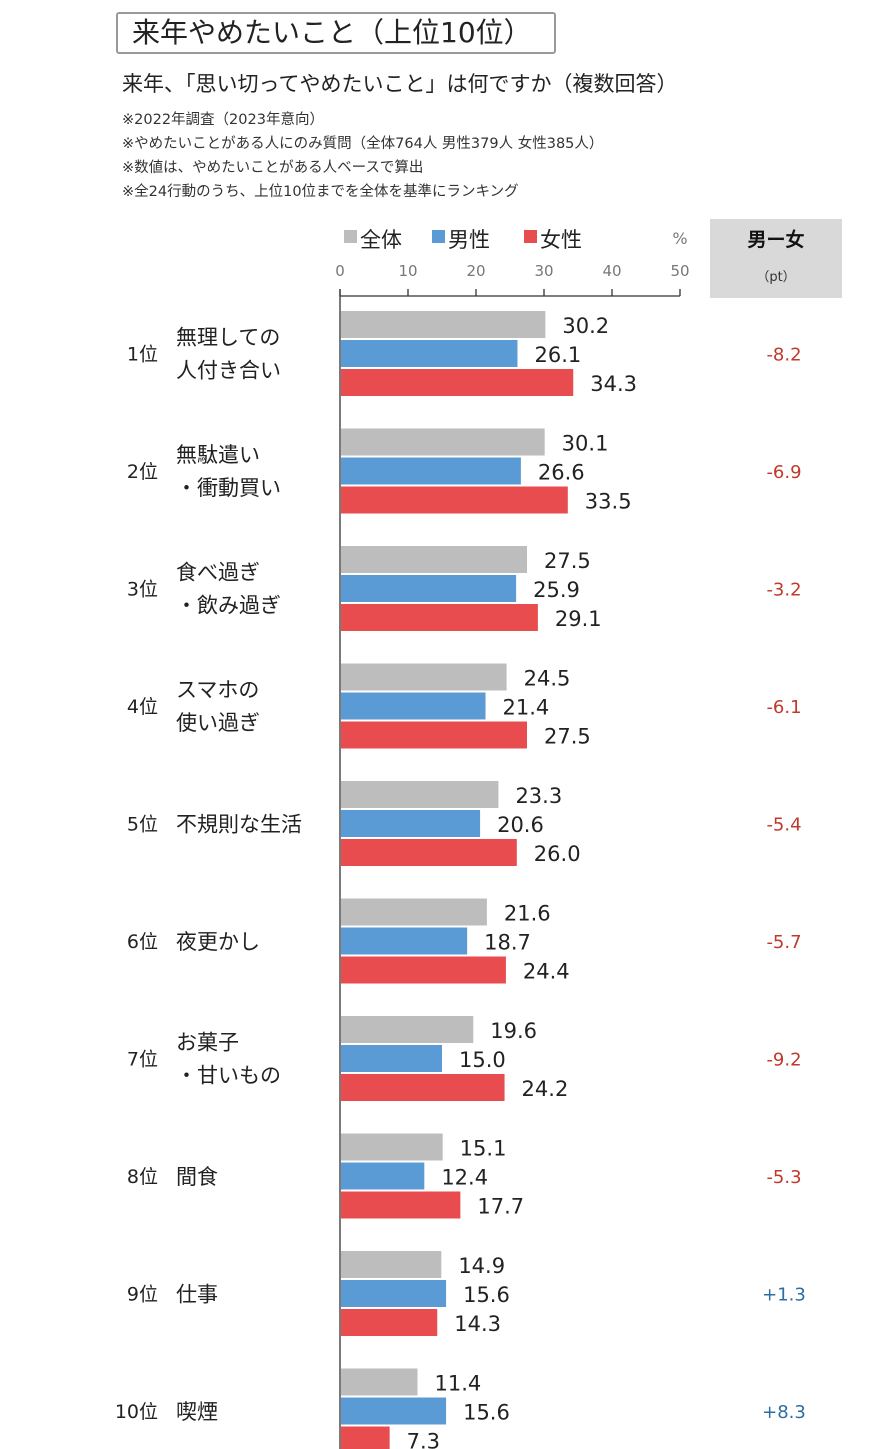  I want to click on rank-label-8: 8位, so click(142, 1177).